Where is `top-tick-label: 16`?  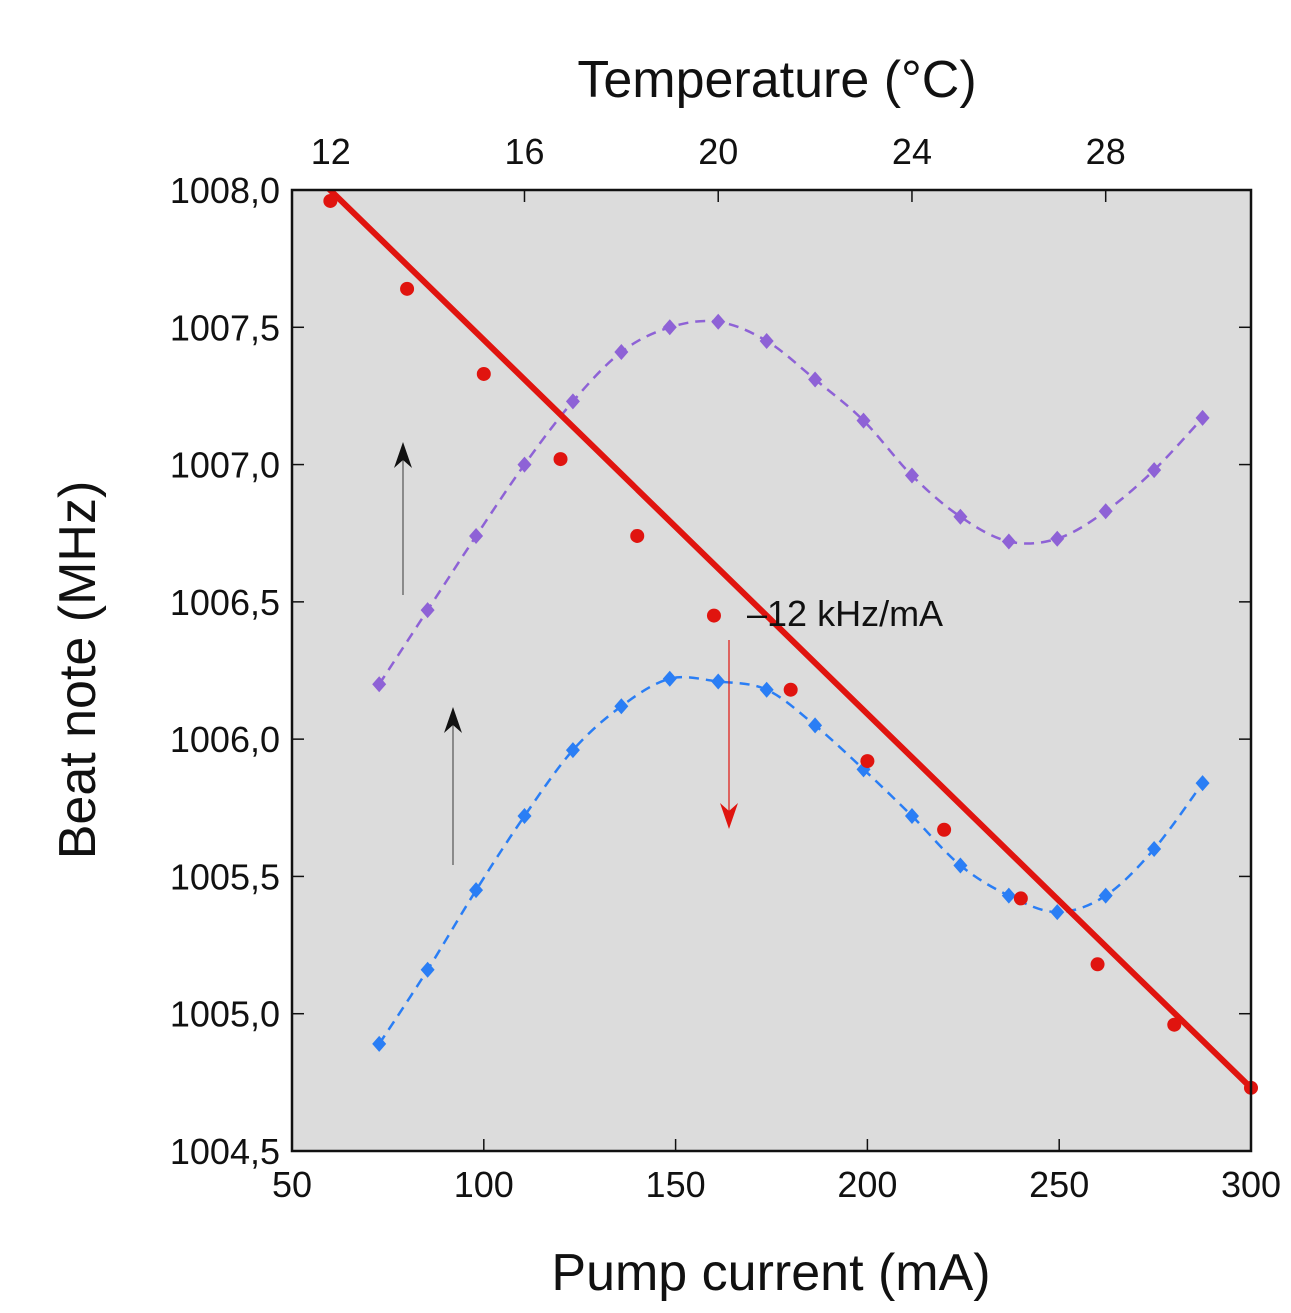
top-tick-label: 16 is located at coordinates (524, 151).